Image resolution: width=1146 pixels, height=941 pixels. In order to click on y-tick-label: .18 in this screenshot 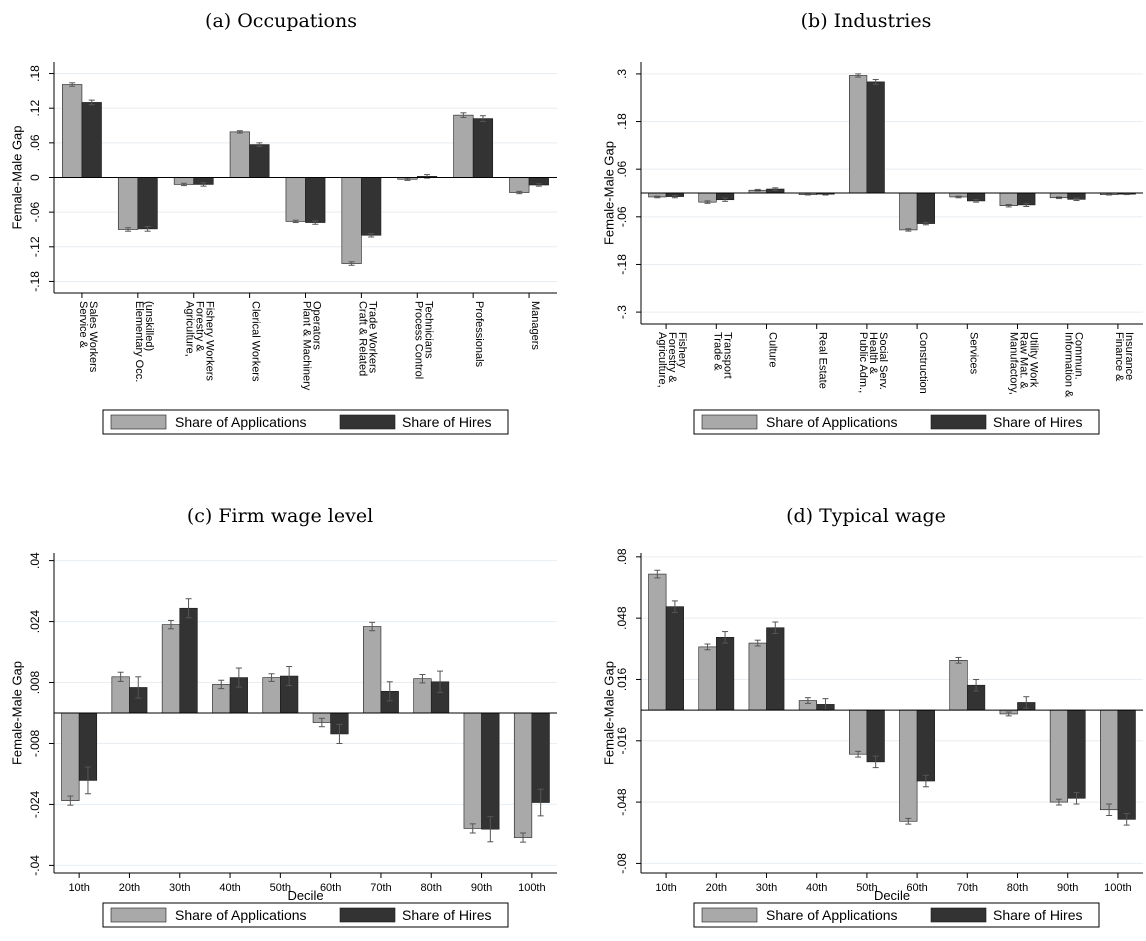, I will do `click(622, 121)`.